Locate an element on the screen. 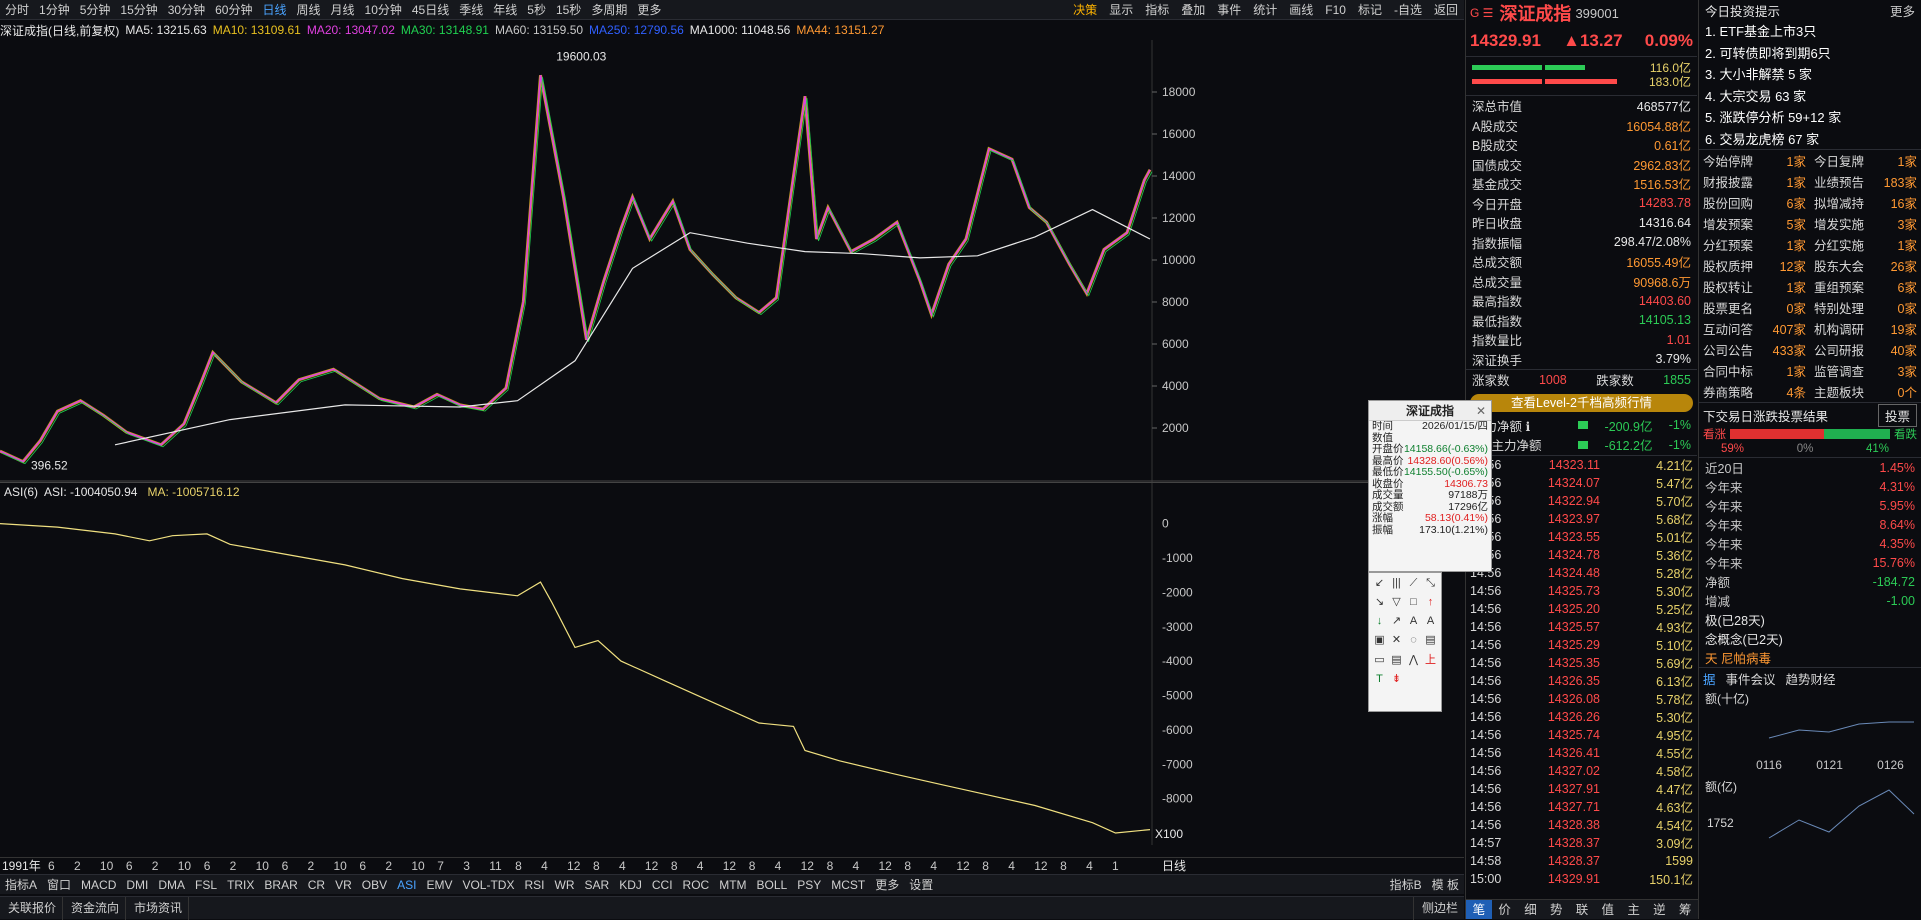 Image resolution: width=1921 pixels, height=920 pixels. timeframe-tab: 分时 is located at coordinates (17, 10).